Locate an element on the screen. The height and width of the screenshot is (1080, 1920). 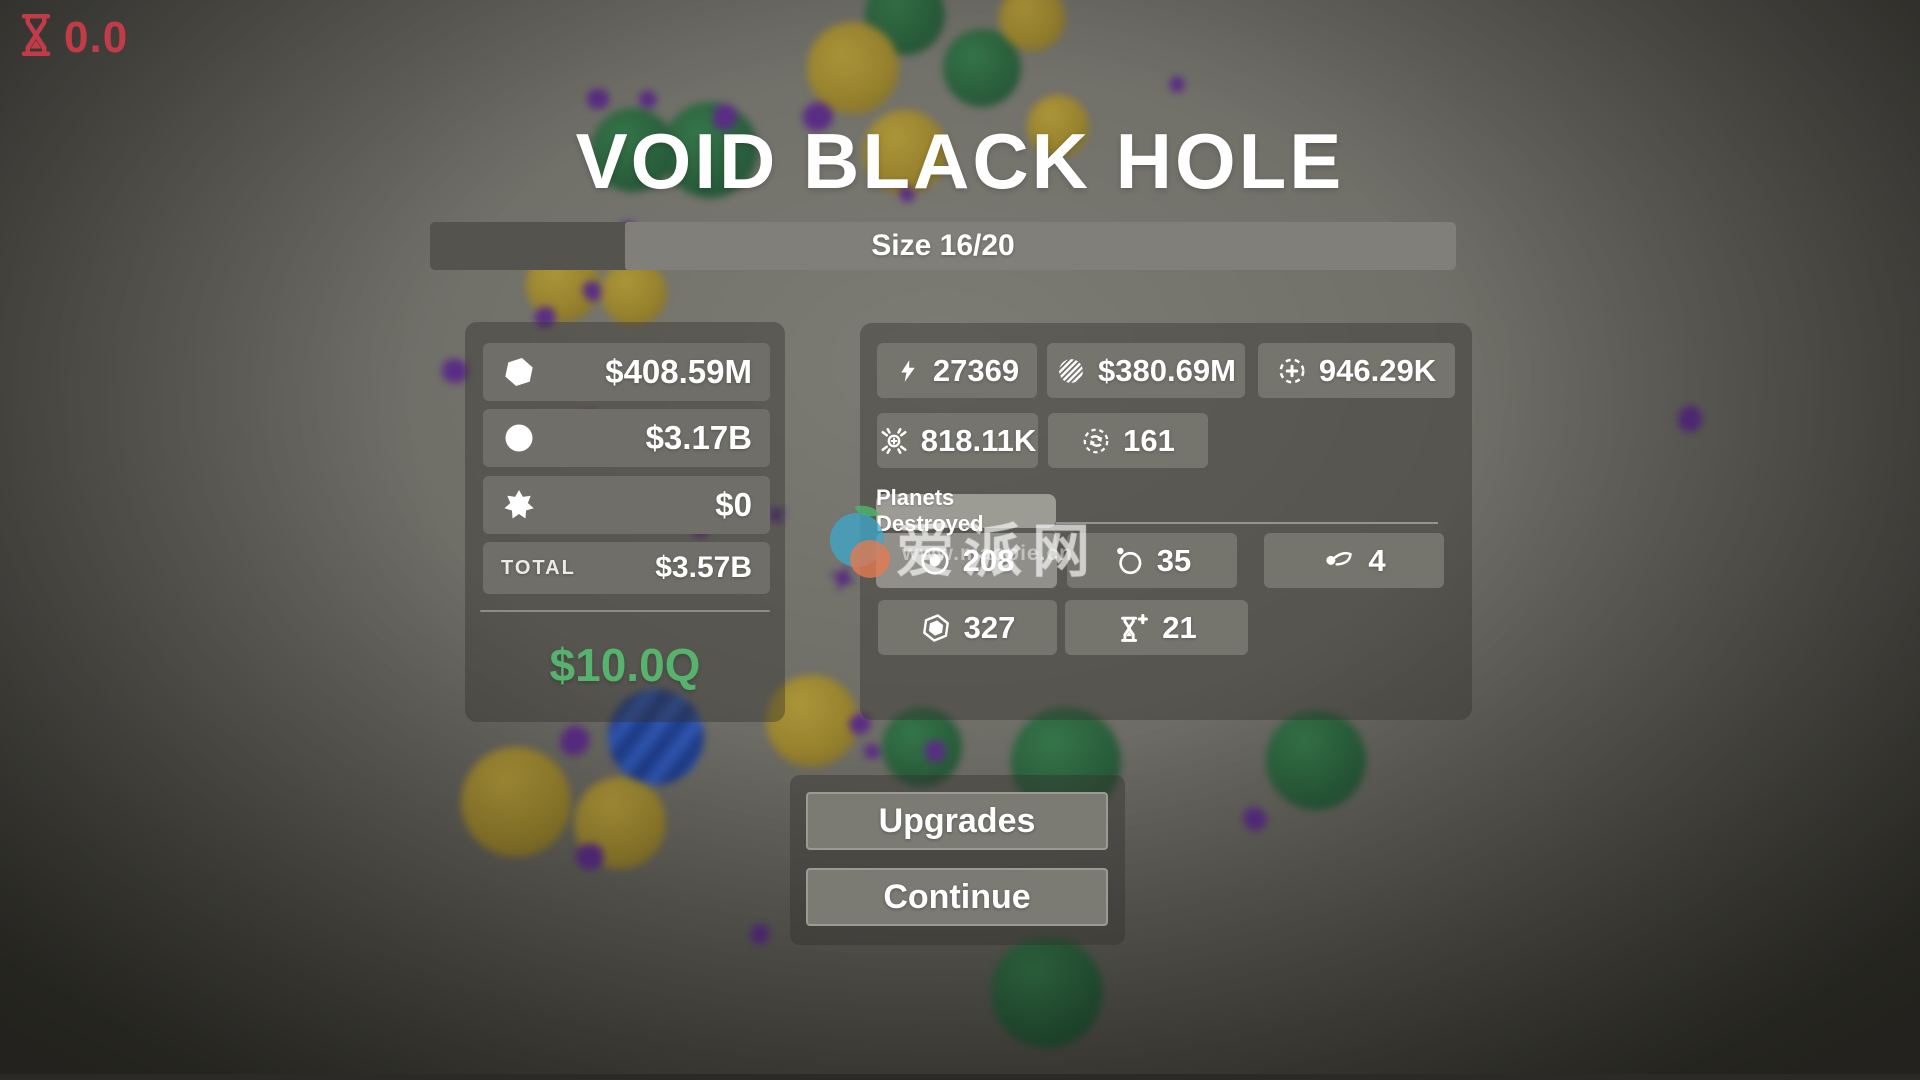
wallet-value: $3.17B is located at coordinates (698, 437).